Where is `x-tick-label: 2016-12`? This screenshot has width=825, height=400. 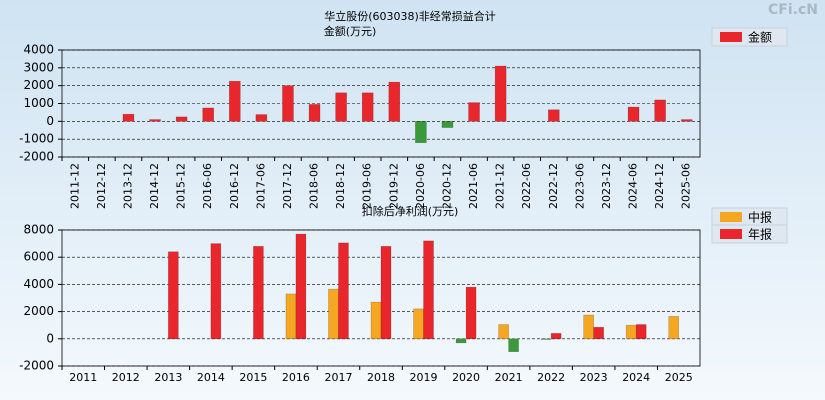
x-tick-label: 2016-12 is located at coordinates (234, 186).